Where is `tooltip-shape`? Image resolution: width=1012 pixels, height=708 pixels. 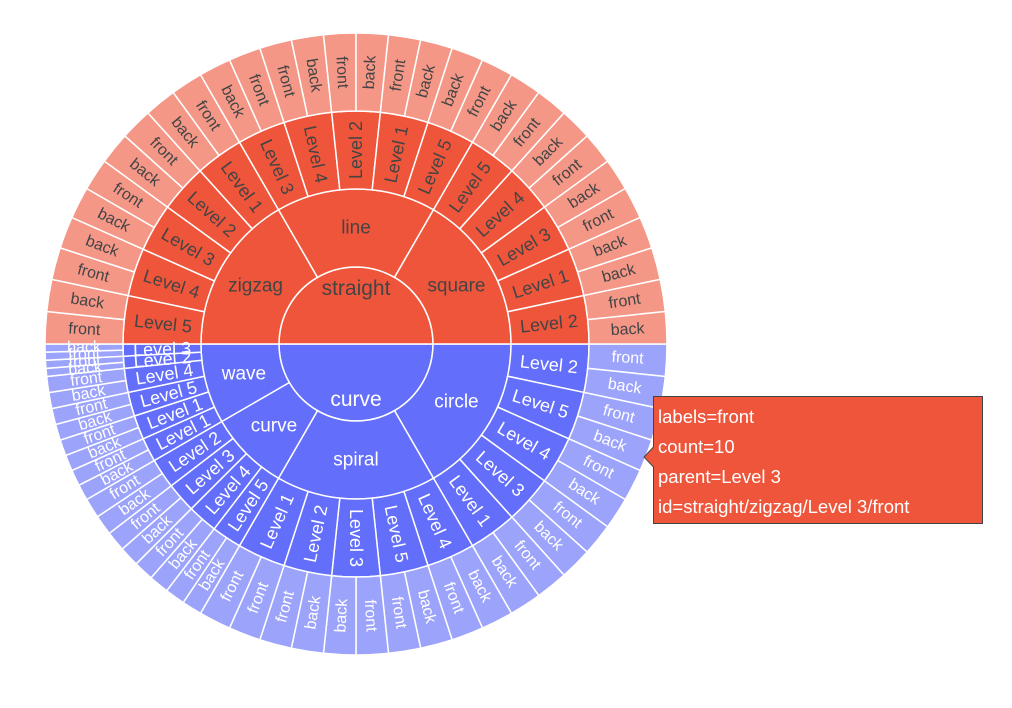 tooltip-shape is located at coordinates (813, 460).